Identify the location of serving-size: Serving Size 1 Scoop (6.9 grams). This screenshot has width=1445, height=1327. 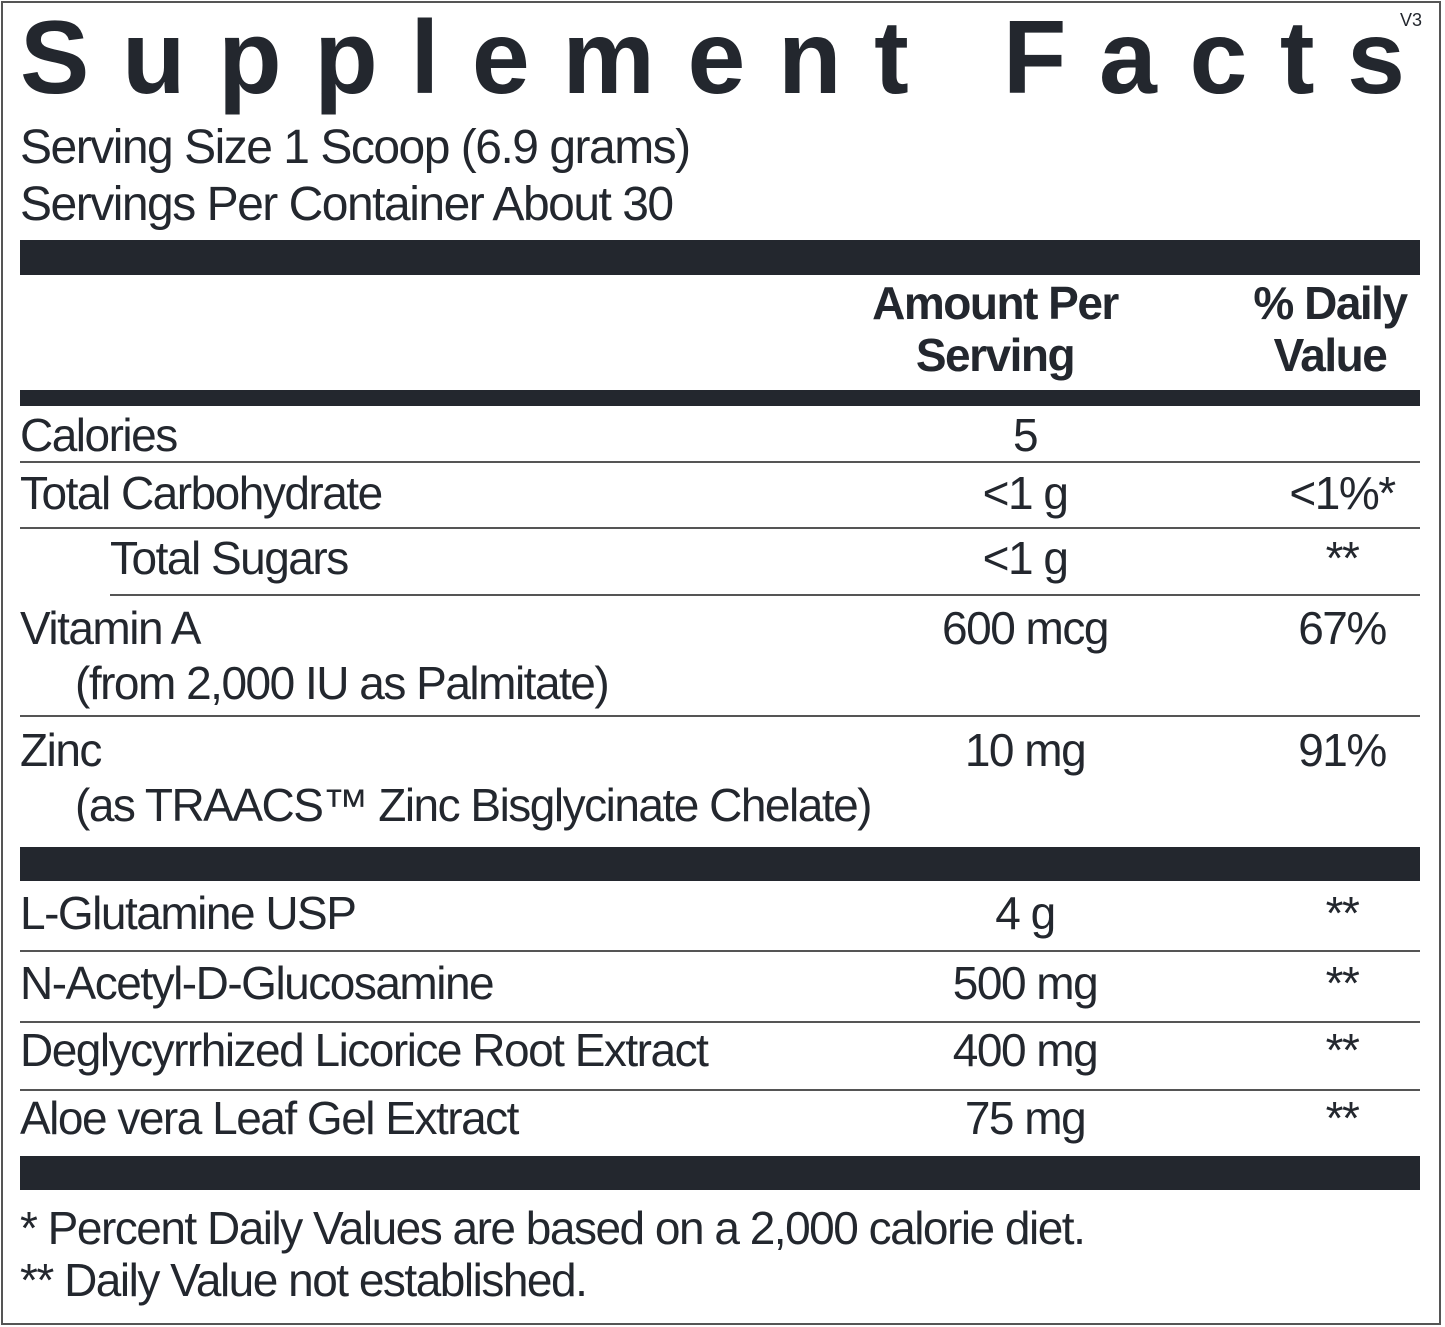
(355, 147).